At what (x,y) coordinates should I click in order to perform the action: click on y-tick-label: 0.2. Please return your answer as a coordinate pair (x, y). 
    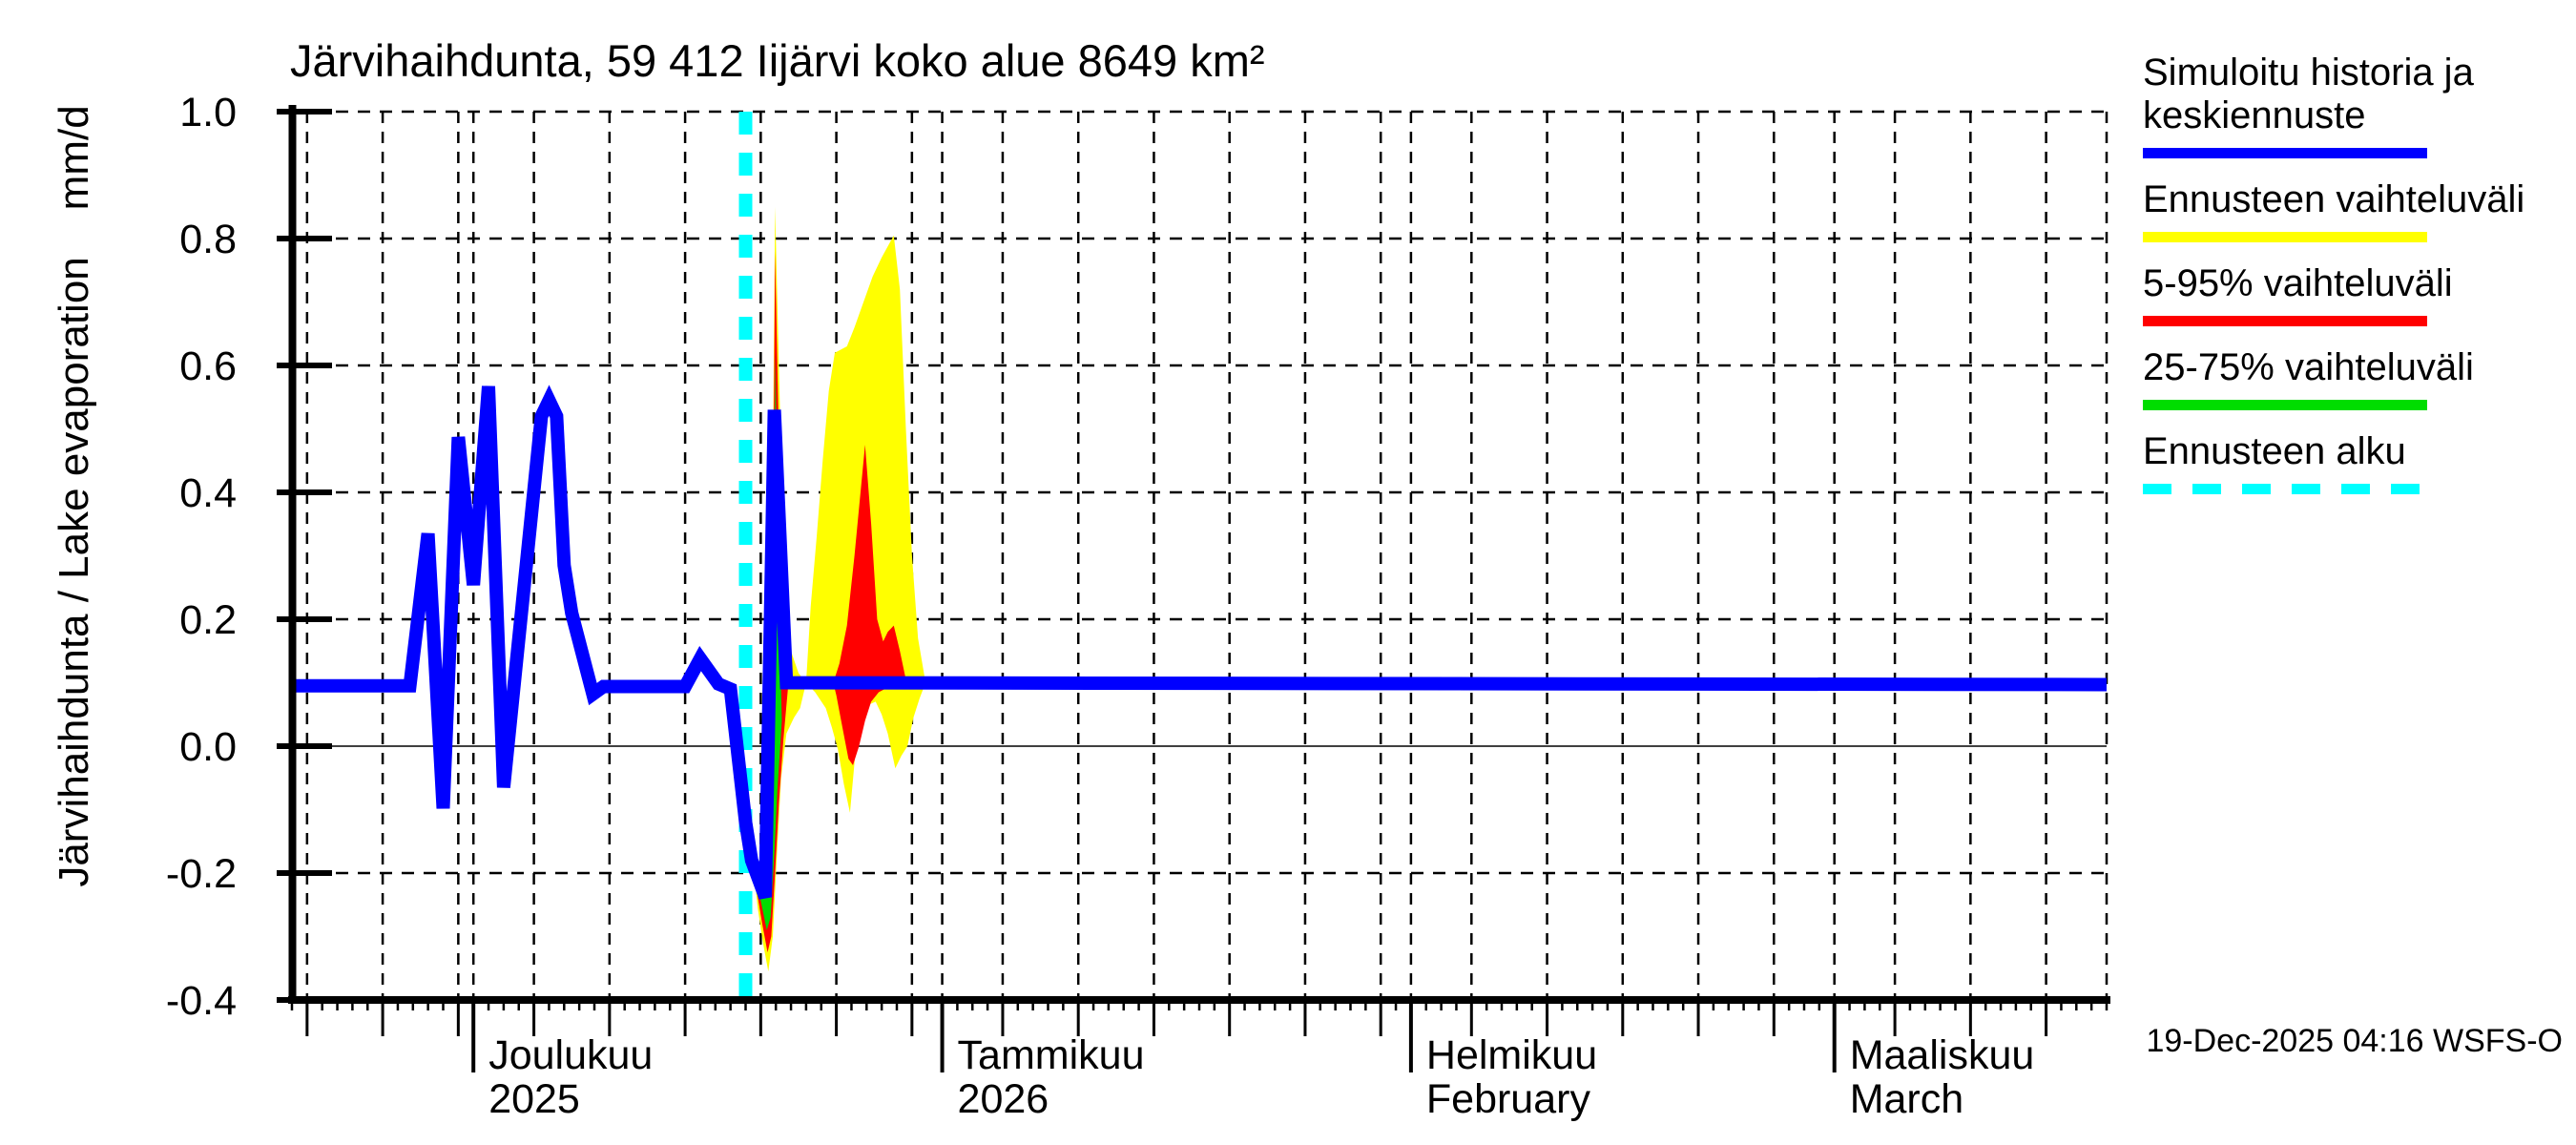
    Looking at the image, I should click on (208, 620).